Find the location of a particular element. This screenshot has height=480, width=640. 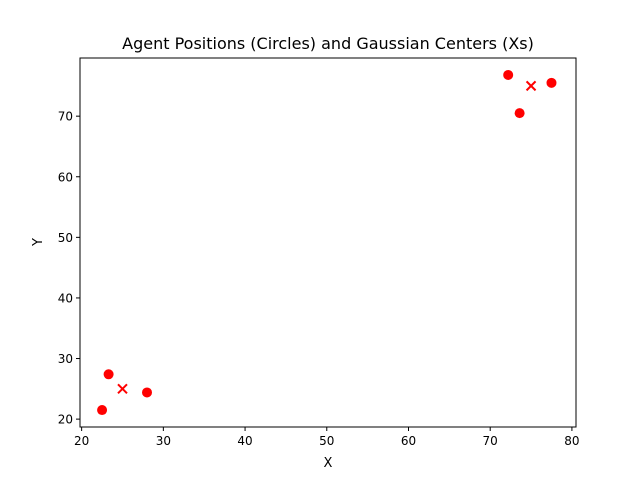

x-tick-label: 50 is located at coordinates (326, 441).